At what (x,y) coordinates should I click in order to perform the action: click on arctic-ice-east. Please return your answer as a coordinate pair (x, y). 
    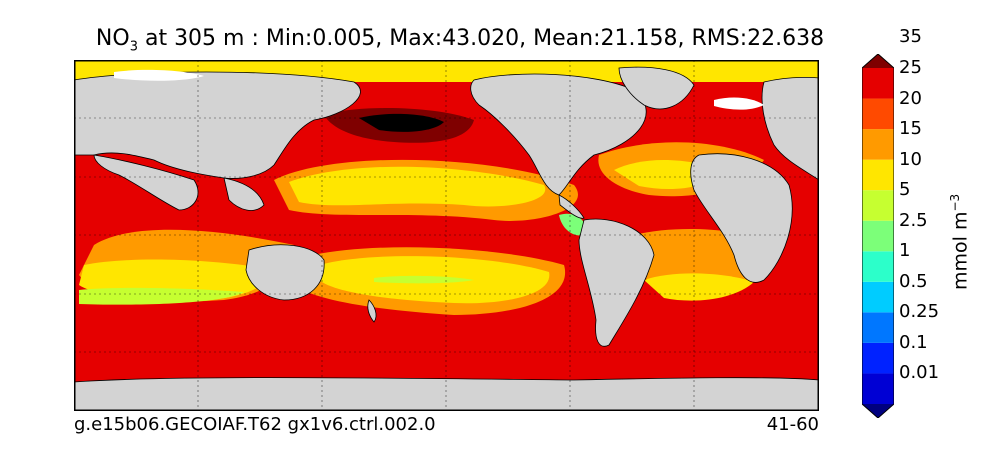
    Looking at the image, I should click on (739, 103).